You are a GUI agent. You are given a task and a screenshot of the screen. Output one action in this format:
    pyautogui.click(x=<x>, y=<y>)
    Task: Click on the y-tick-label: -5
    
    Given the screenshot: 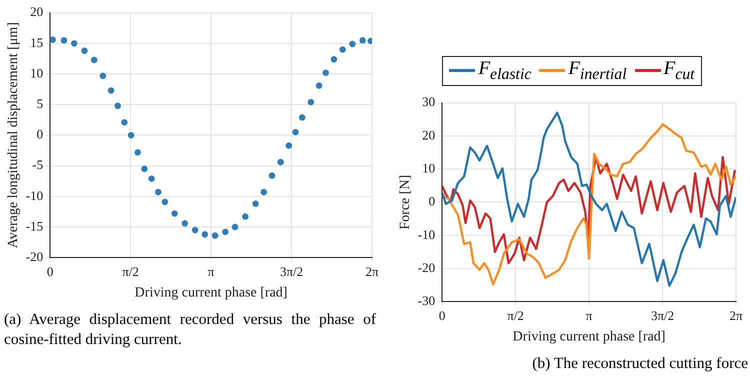 What is the action you would take?
    pyautogui.click(x=38, y=164)
    